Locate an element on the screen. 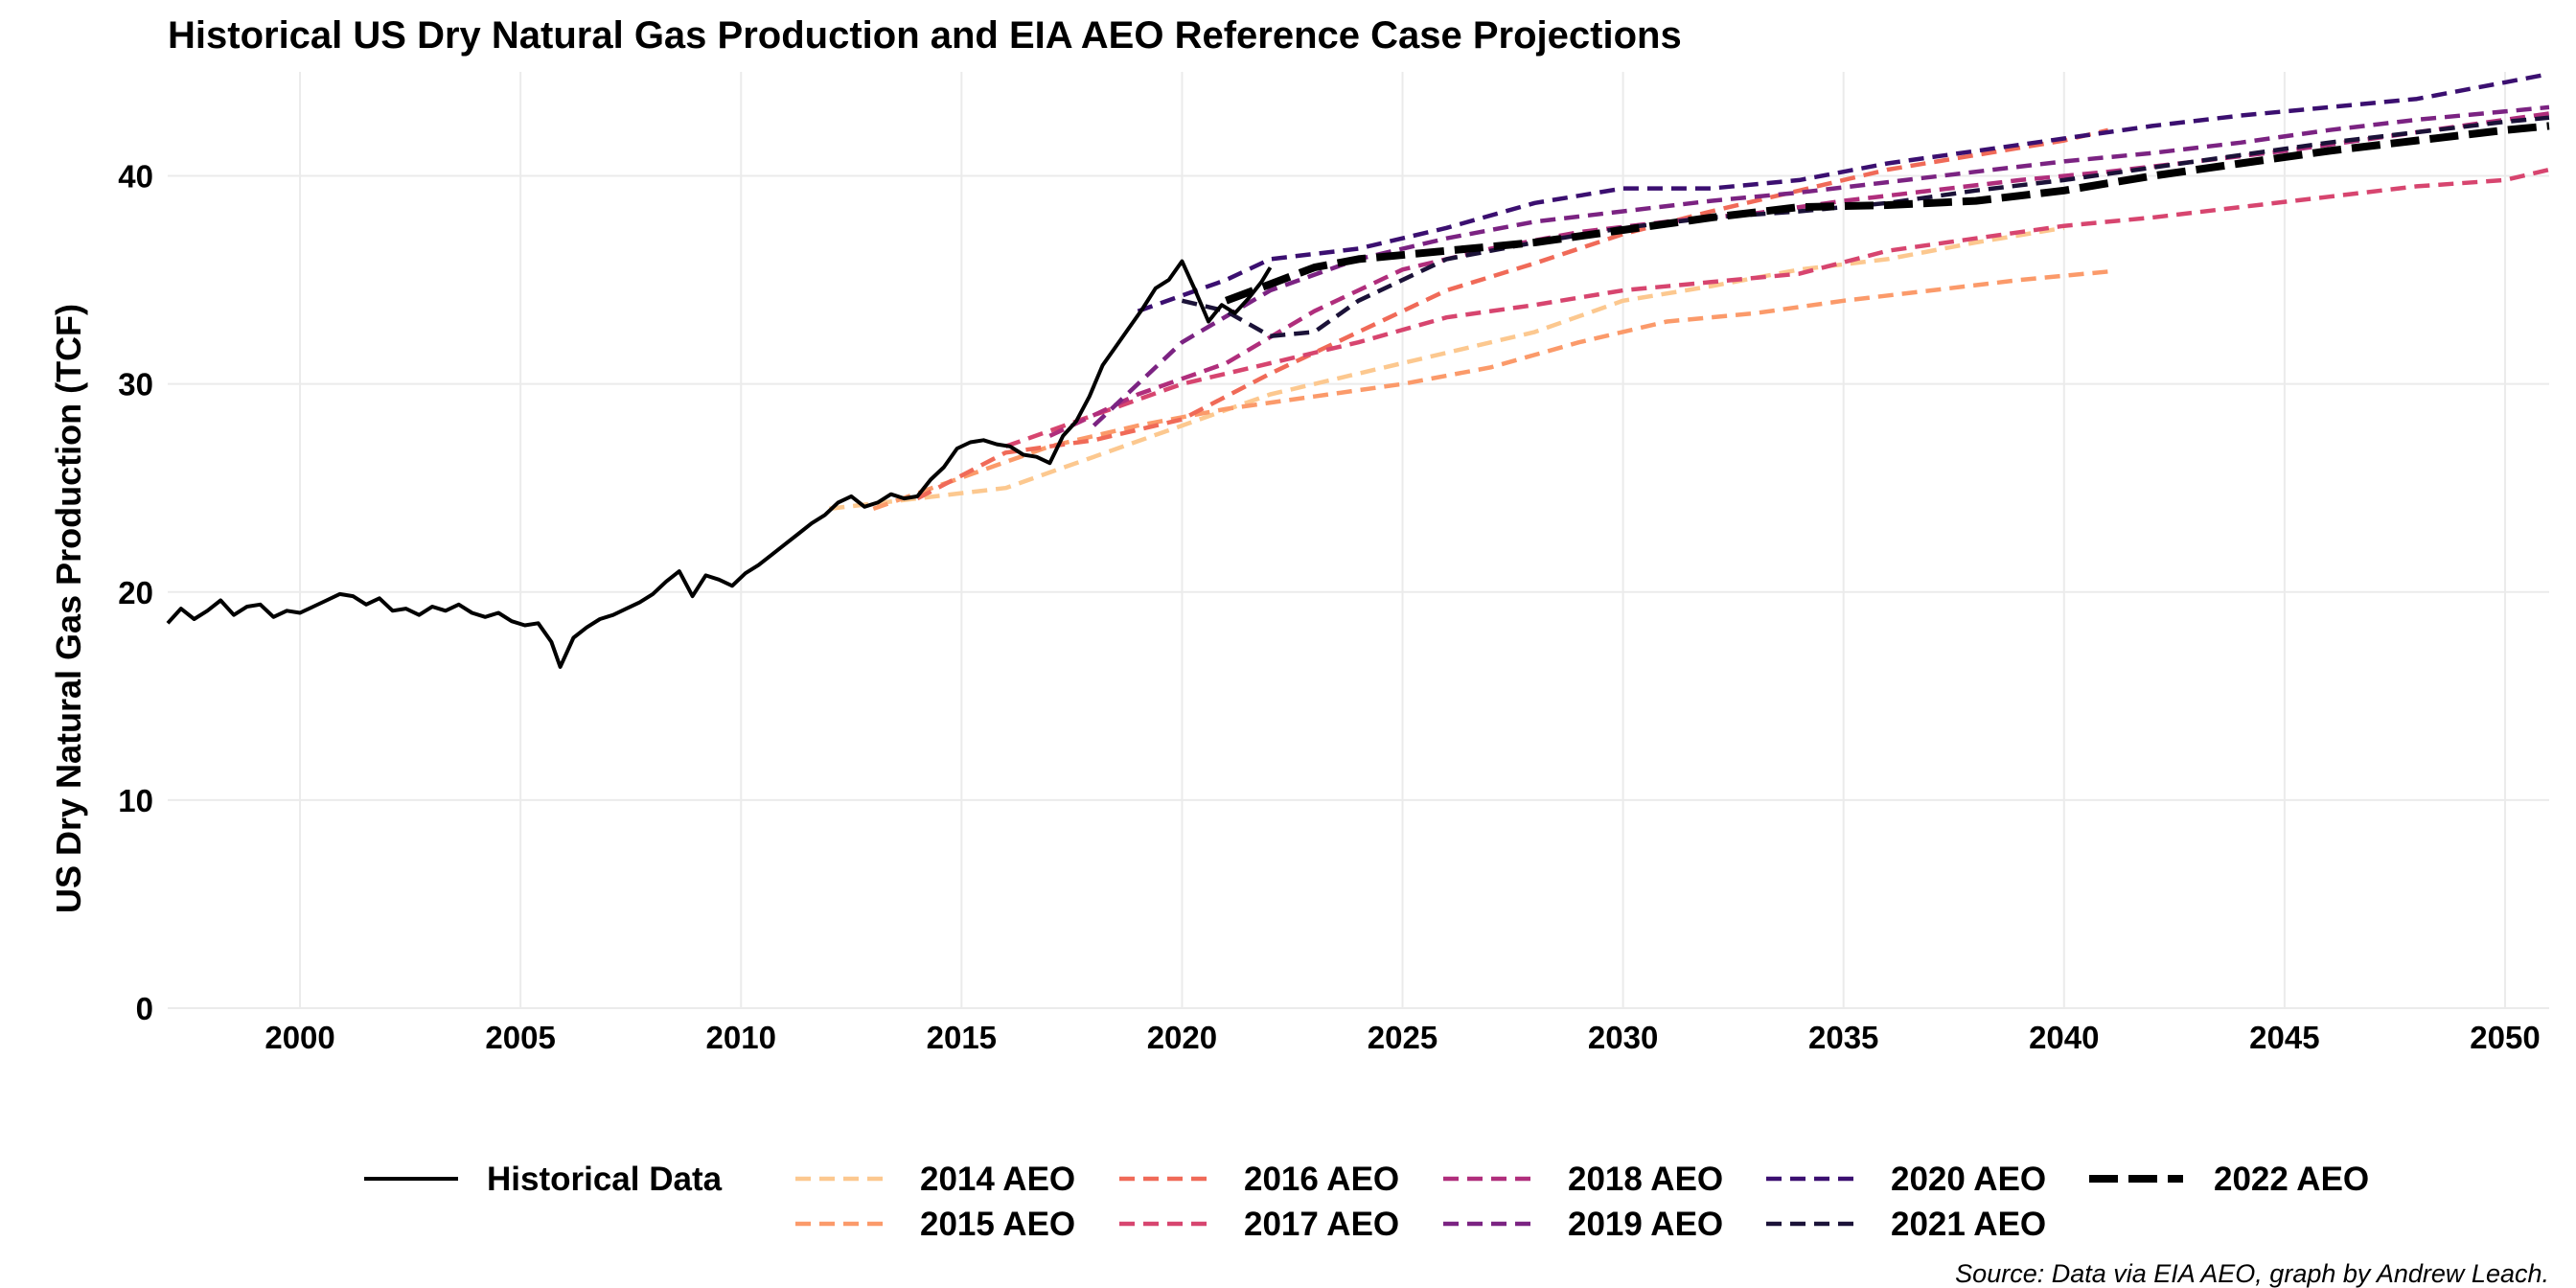 The image size is (2576, 1288). x-tick-label: 2050 is located at coordinates (2505, 1038).